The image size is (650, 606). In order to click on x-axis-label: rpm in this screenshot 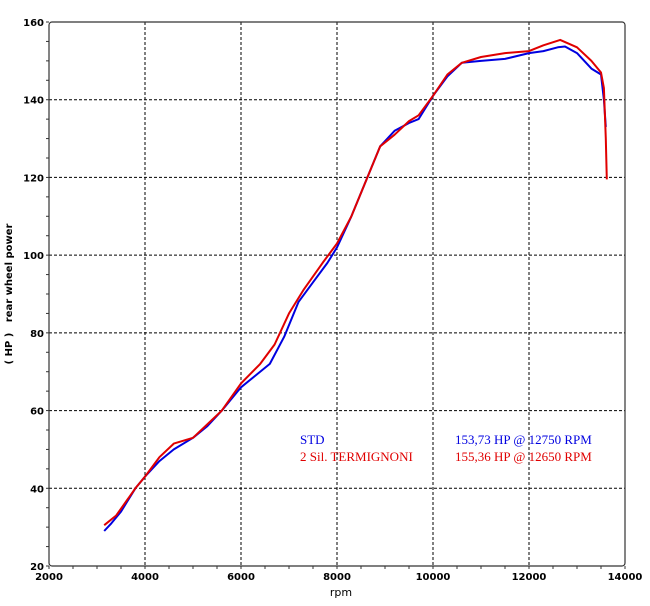, I will do `click(341, 592)`.